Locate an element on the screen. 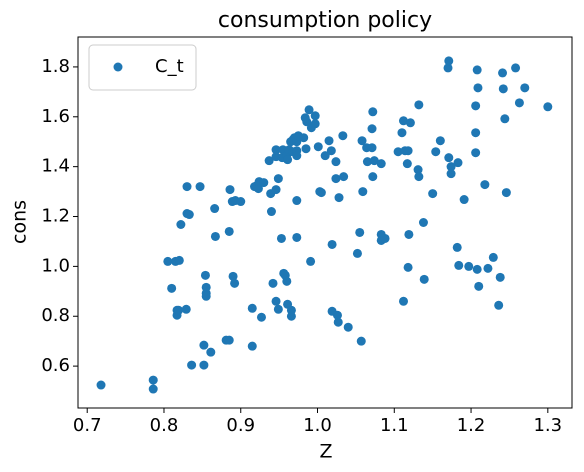 Image resolution: width=584 pixels, height=472 pixels. x-tick-label: 1.0 is located at coordinates (317, 425).